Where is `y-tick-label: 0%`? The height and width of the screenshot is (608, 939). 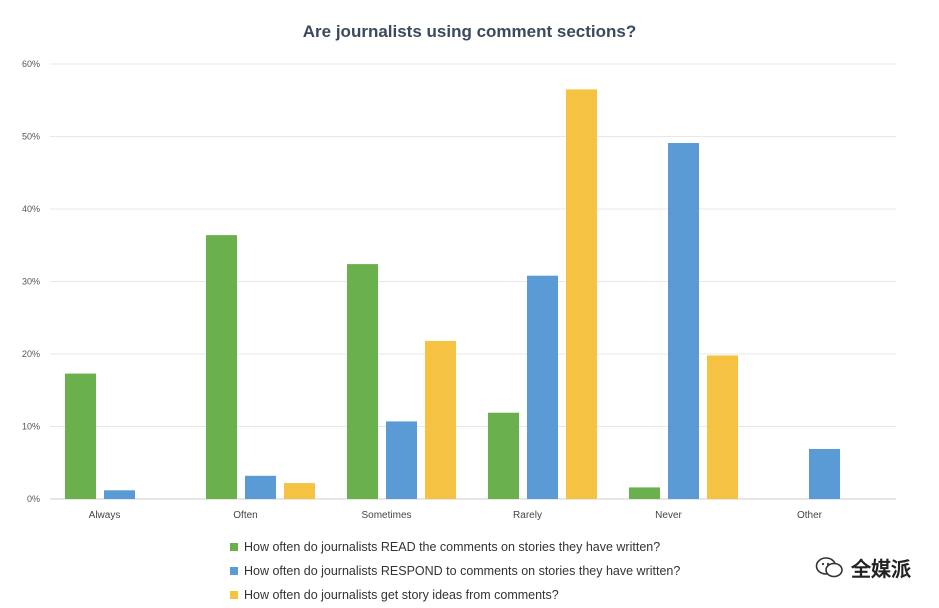 y-tick-label: 0% is located at coordinates (33, 499).